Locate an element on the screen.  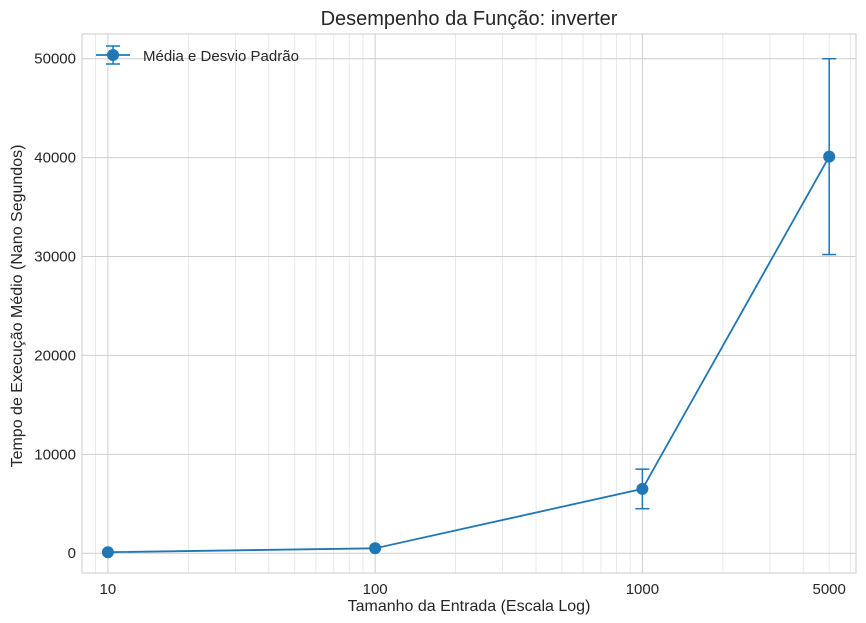
y-tick-label: 50000 is located at coordinates (55, 59).